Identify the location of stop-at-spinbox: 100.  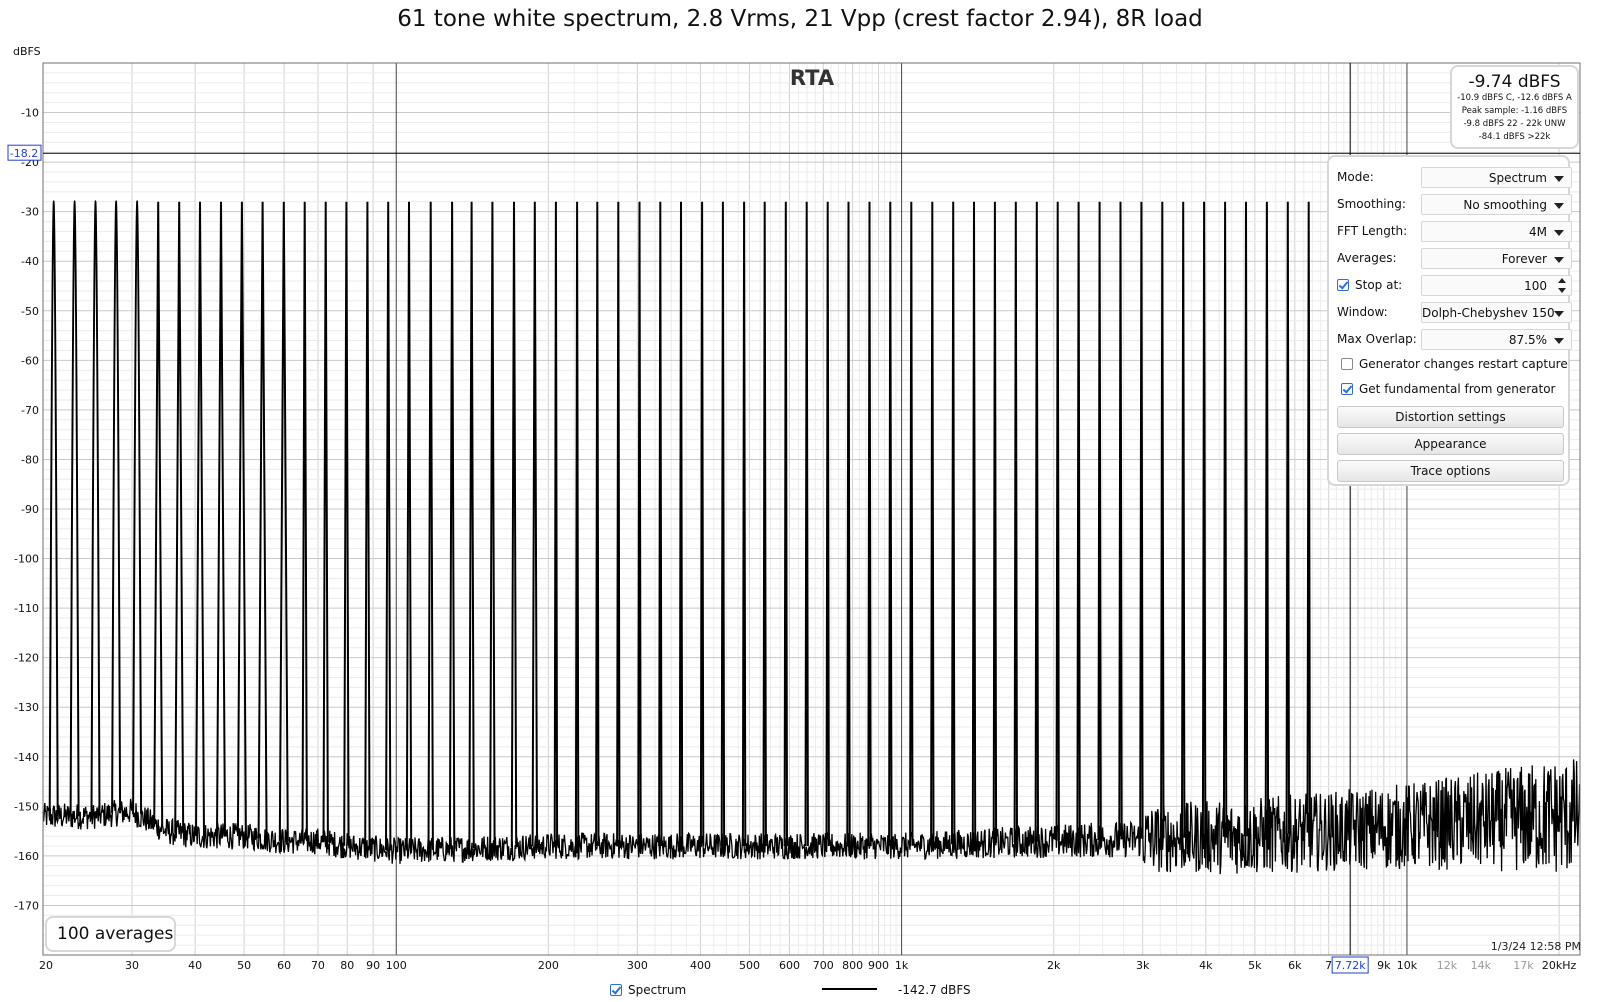
(1496, 285).